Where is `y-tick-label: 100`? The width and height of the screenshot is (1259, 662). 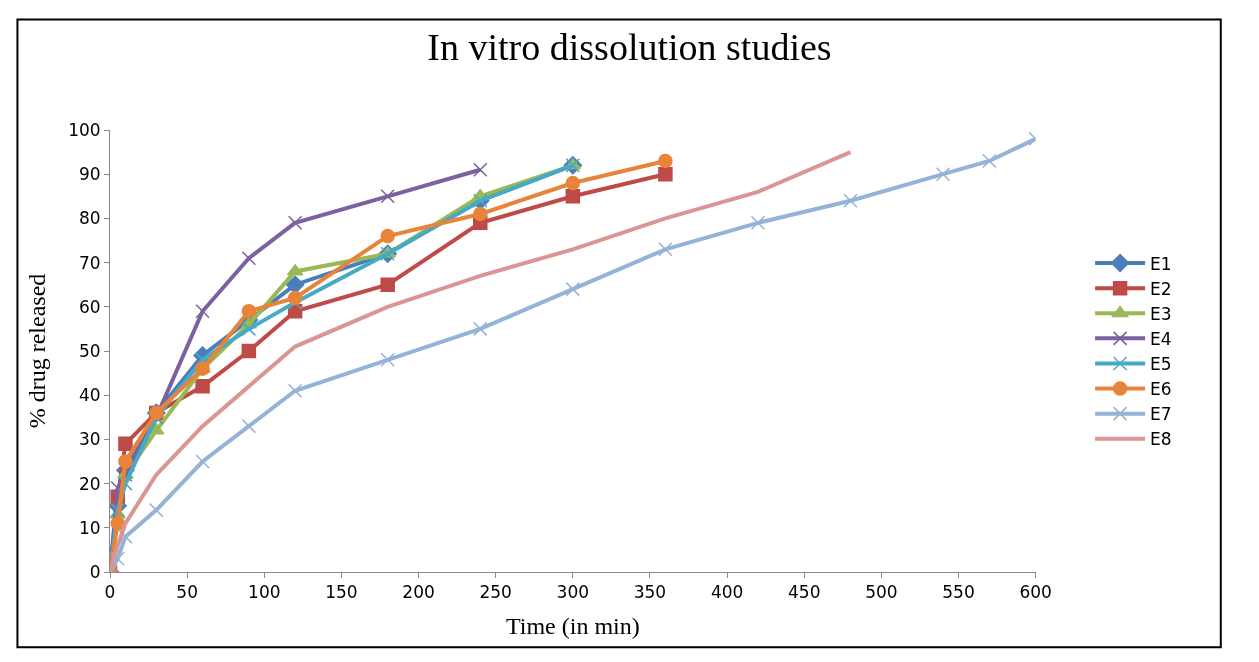
y-tick-label: 100 is located at coordinates (84, 129).